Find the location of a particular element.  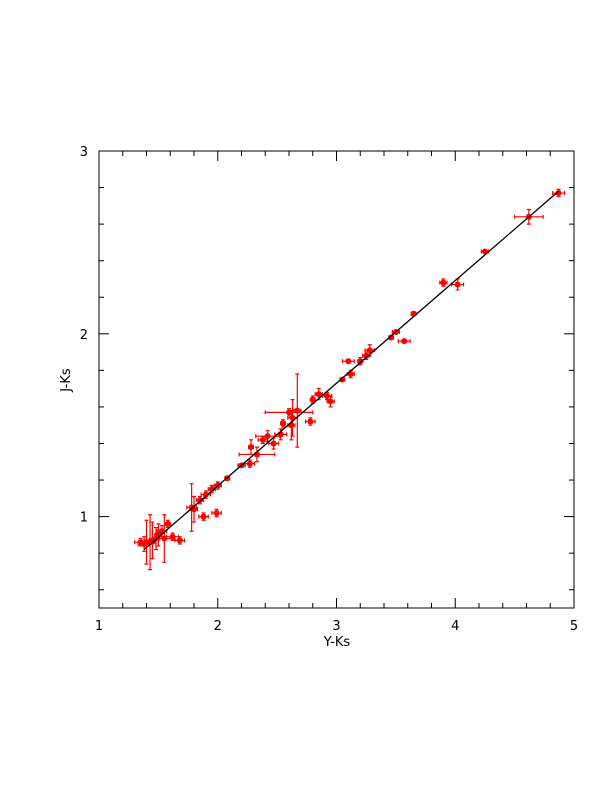

y-tick-label: 2 is located at coordinates (84, 335).